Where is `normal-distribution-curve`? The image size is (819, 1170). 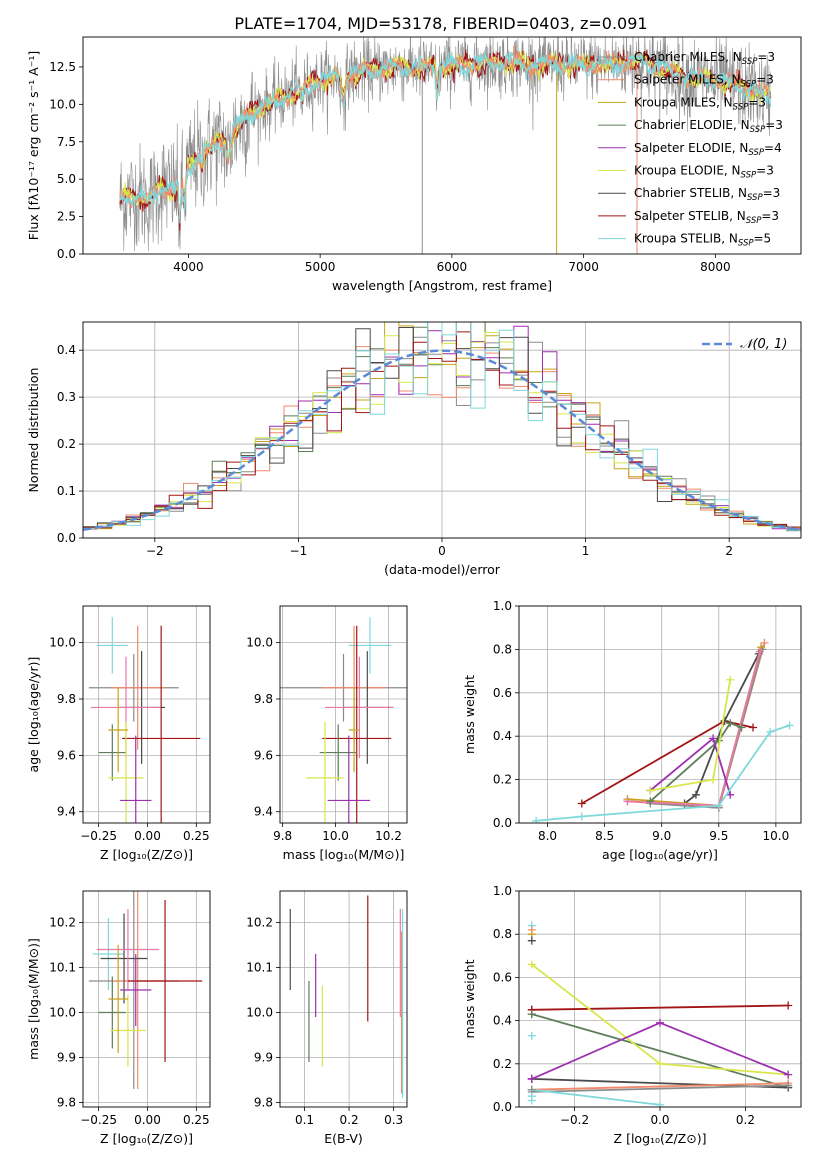
normal-distribution-curve is located at coordinates (442, 440).